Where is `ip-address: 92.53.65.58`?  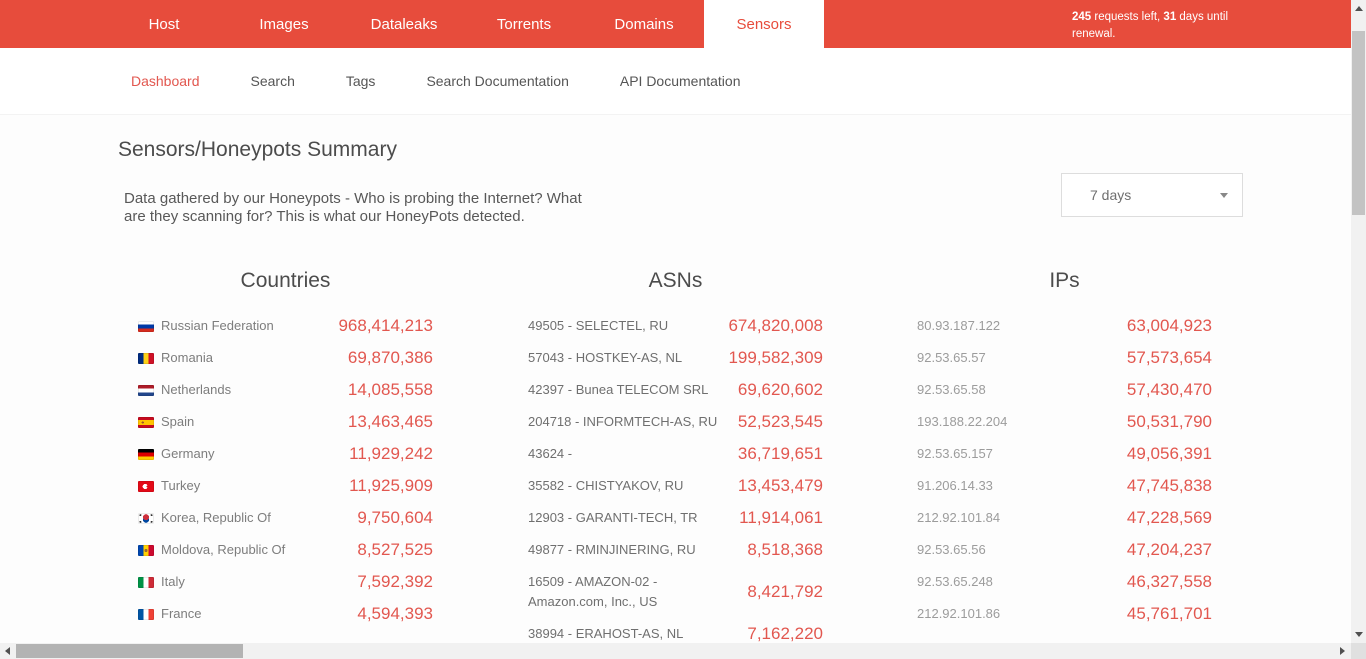 ip-address: 92.53.65.58 is located at coordinates (951, 389).